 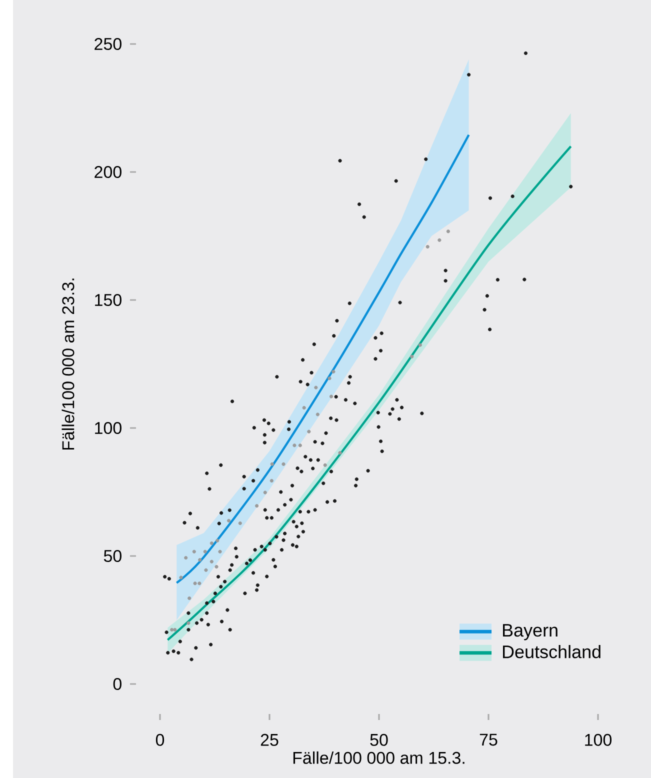 I want to click on x-tick-label: 50, so click(x=379, y=740).